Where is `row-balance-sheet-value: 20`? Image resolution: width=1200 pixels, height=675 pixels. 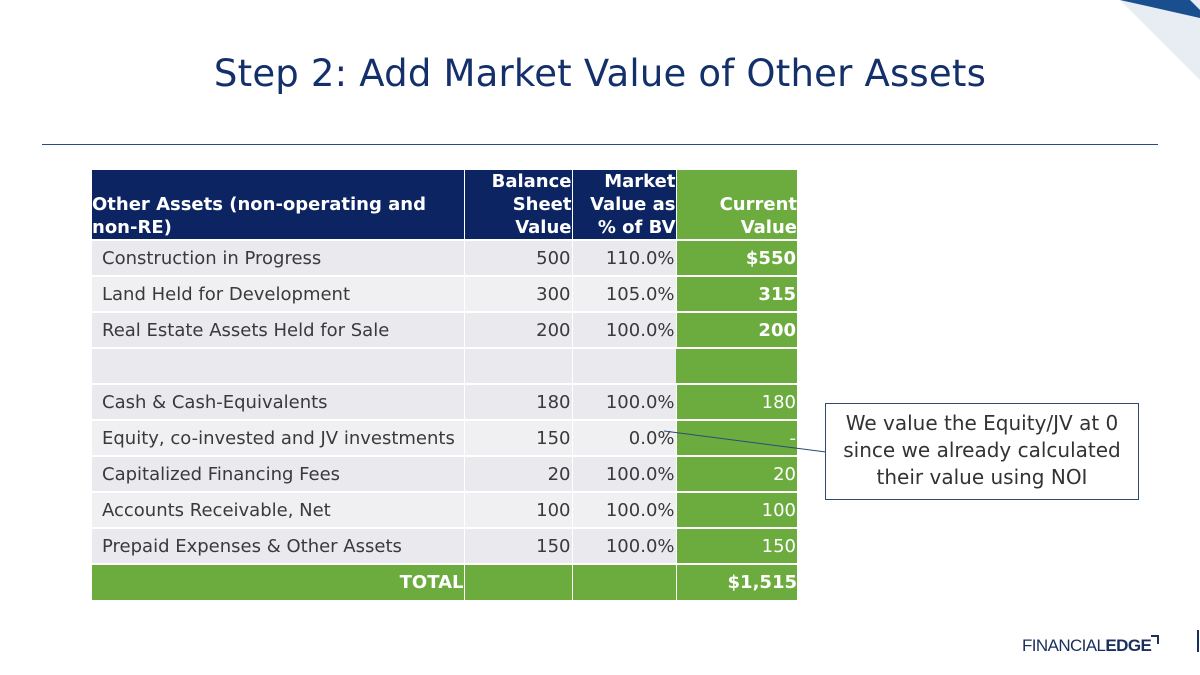
row-balance-sheet-value: 20 is located at coordinates (517, 473).